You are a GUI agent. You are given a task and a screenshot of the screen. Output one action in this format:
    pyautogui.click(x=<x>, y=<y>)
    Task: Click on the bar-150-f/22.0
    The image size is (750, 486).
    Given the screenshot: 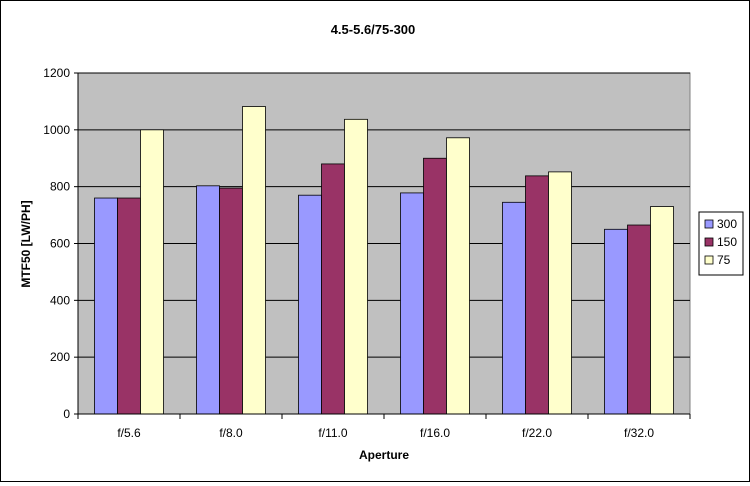 What is the action you would take?
    pyautogui.click(x=537, y=295)
    